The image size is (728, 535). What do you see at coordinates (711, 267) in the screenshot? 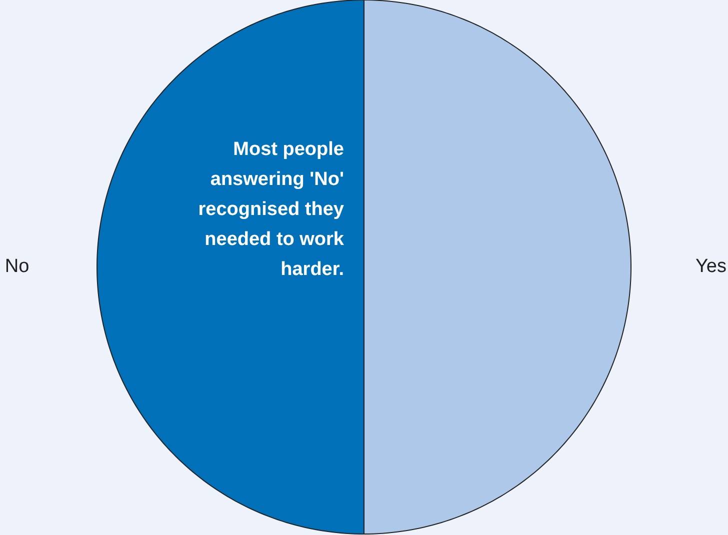
I see `slice-label: Yes` at bounding box center [711, 267].